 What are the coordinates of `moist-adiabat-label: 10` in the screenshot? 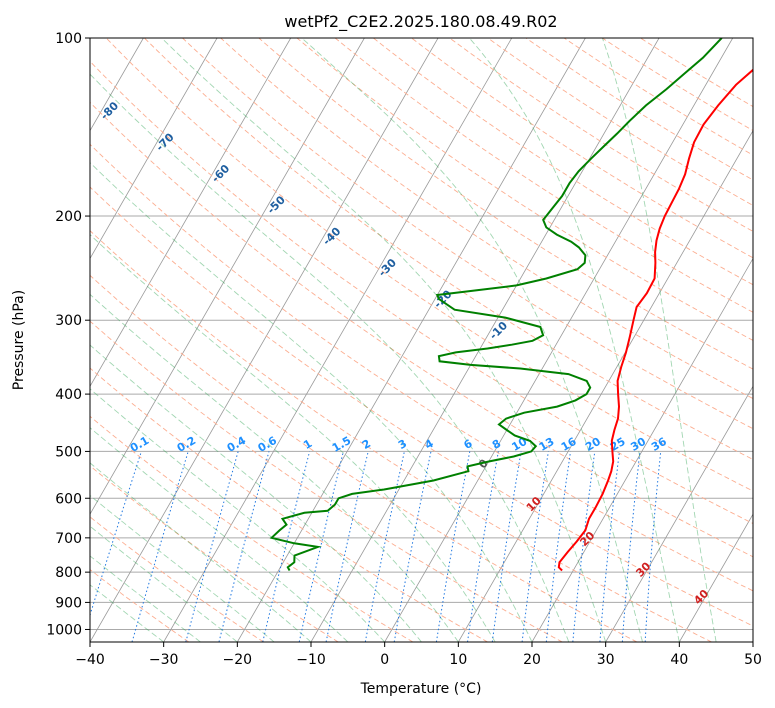 It's located at (534, 504).